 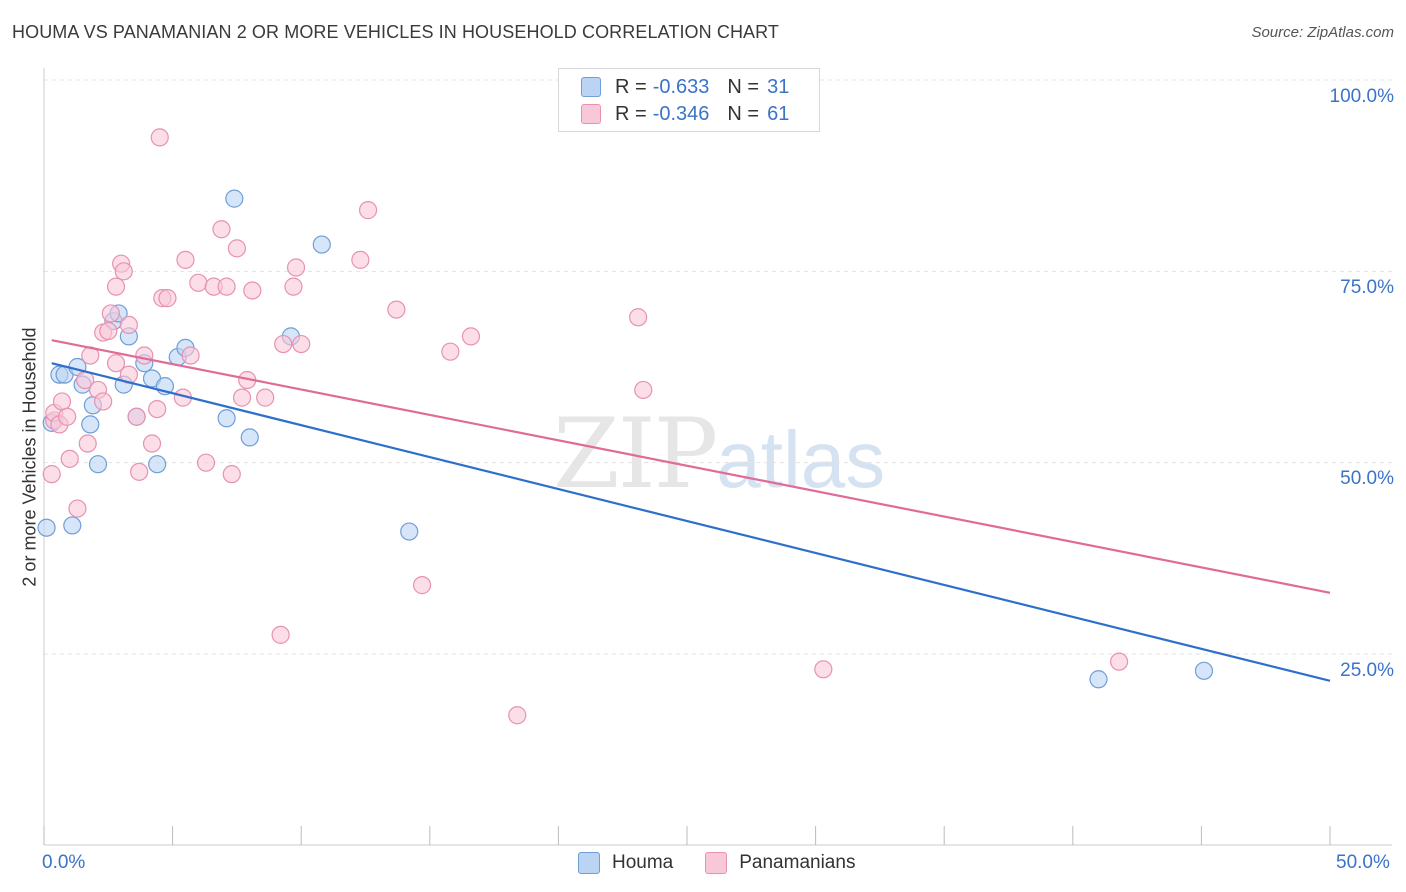 I want to click on y-tick-label-100: 100.0%, so click(x=1361, y=96).